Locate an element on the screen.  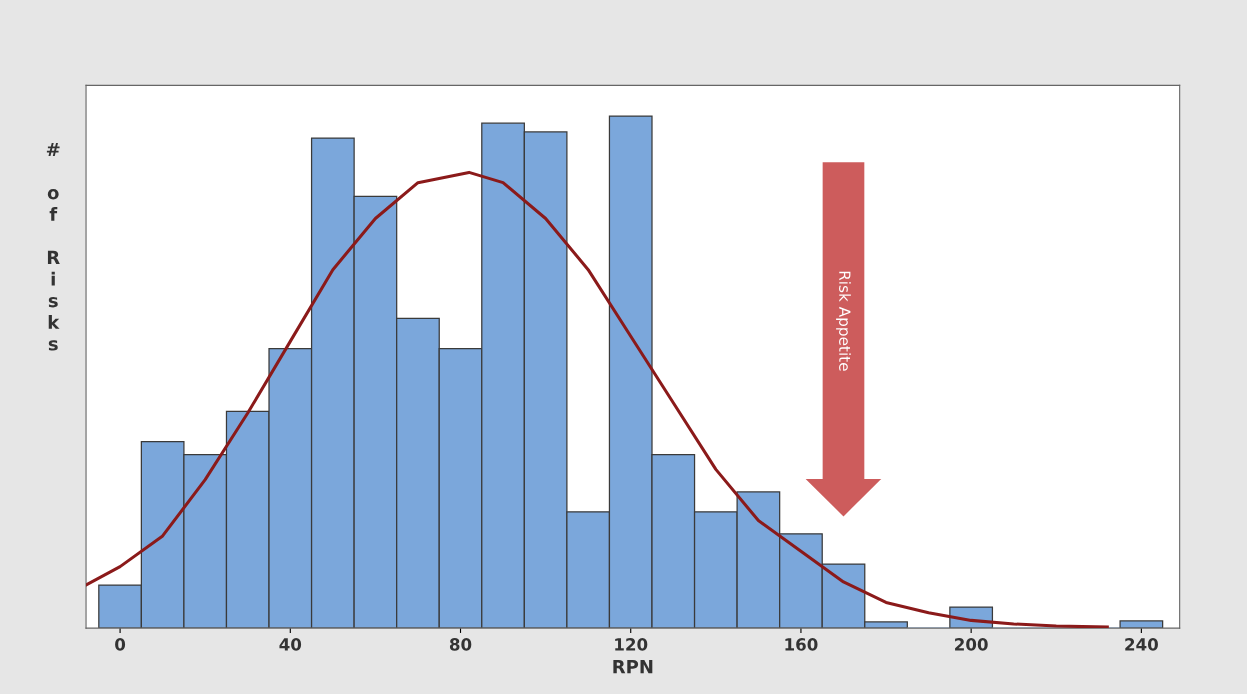
ref-line-label: Risk Appetite is located at coordinates (843, 321).